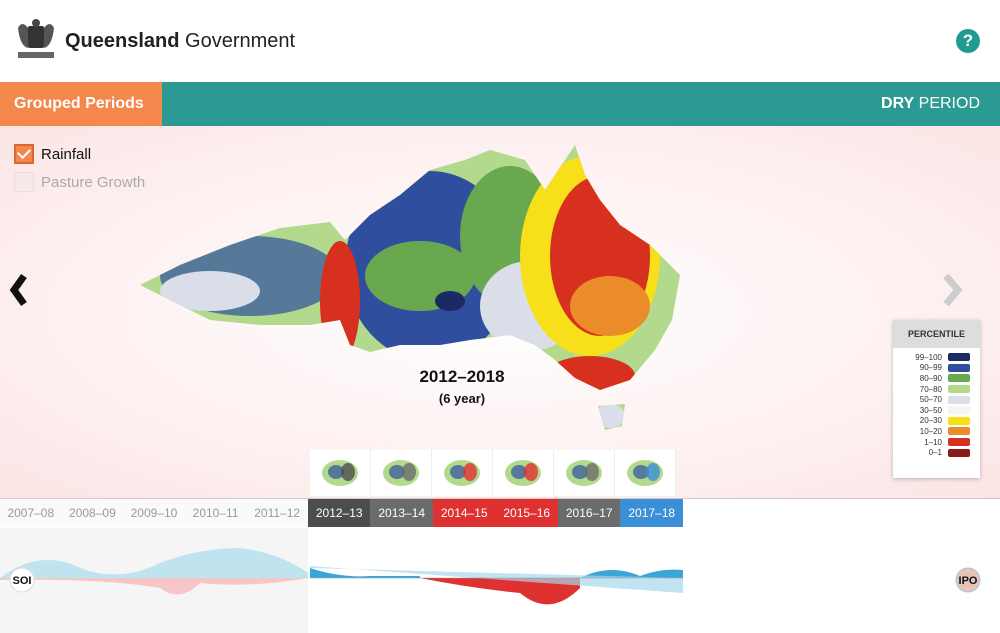 This screenshot has width=1000, height=633. Describe the element at coordinates (953, 290) in the screenshot. I see `next-arrow` at that location.